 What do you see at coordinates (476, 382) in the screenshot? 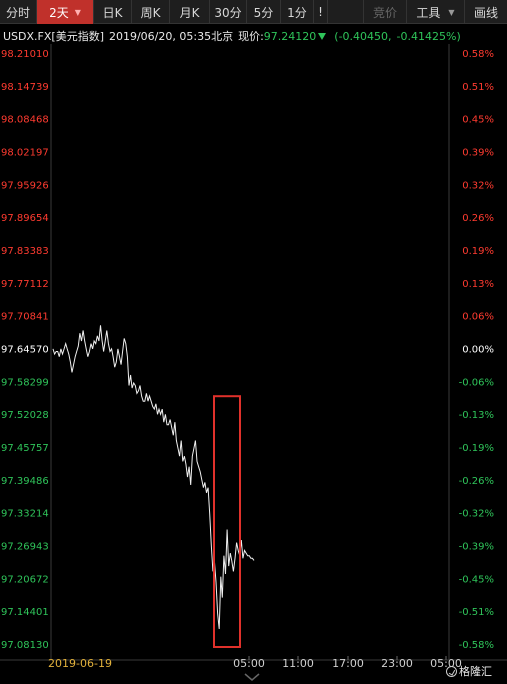
I see `pct-tick-label: -0.06%` at bounding box center [476, 382].